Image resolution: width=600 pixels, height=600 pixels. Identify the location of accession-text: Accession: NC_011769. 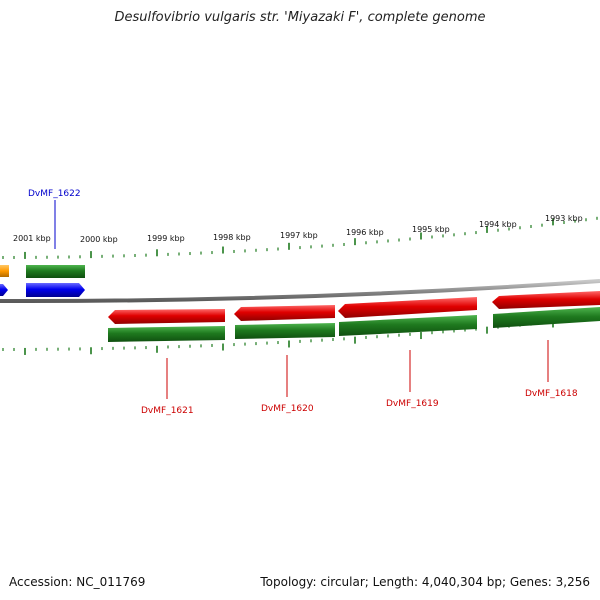
(77, 582).